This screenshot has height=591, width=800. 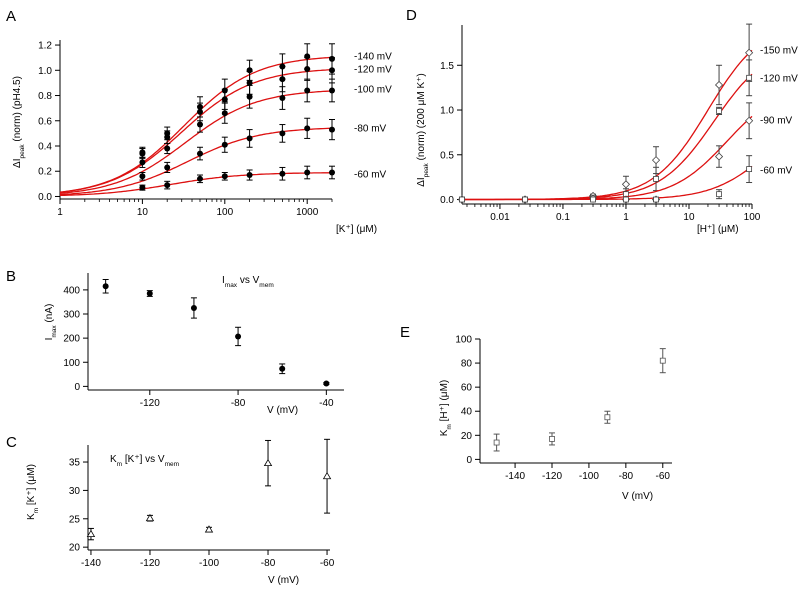 What do you see at coordinates (71, 339) in the screenshot?
I see `panel-b-ytick-label: 200` at bounding box center [71, 339].